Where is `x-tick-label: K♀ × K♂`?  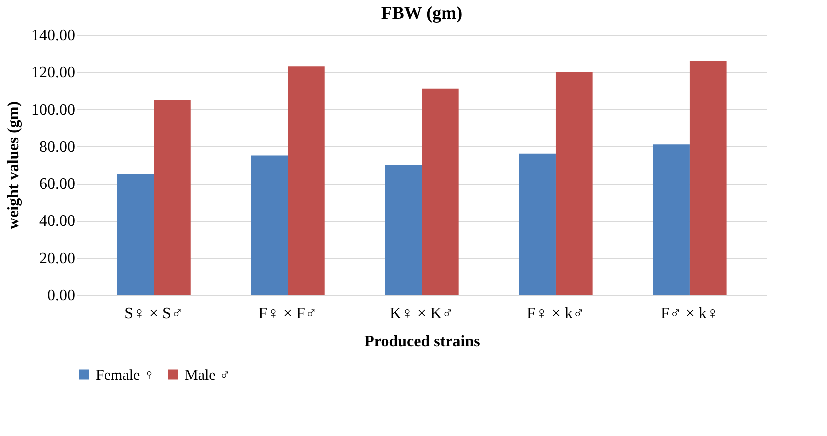
x-tick-label: K♀ × K♂ is located at coordinates (422, 314).